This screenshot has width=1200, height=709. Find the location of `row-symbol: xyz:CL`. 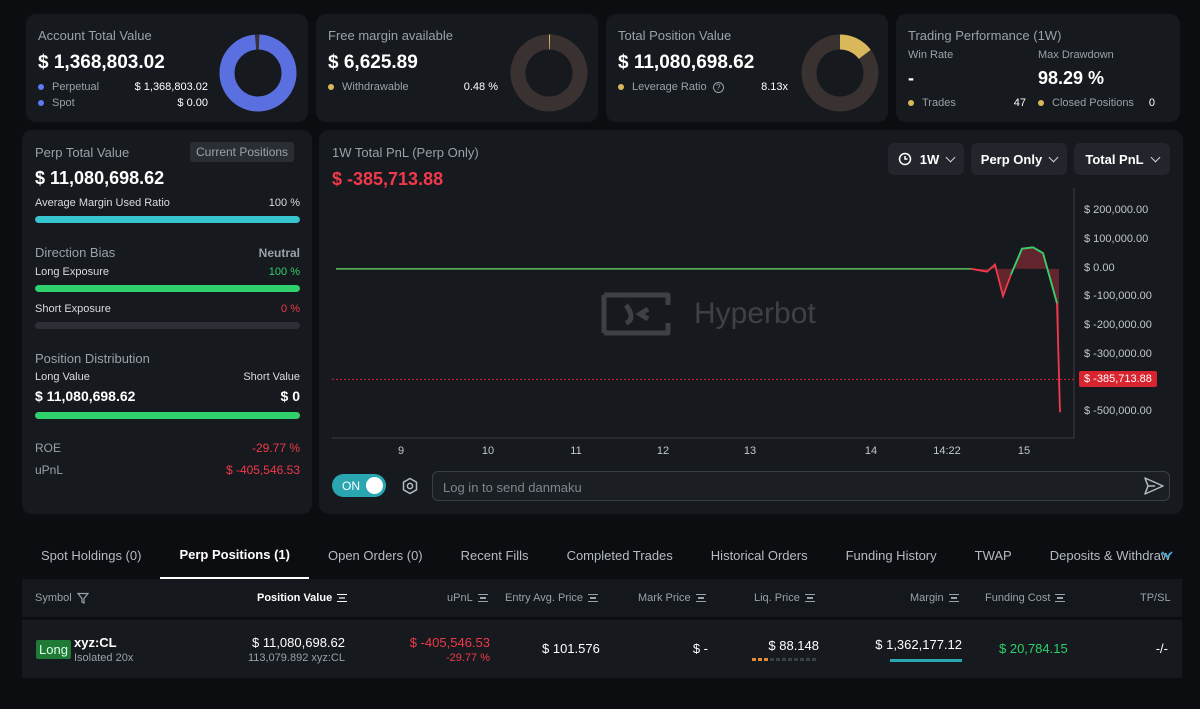

row-symbol: xyz:CL is located at coordinates (95, 642).